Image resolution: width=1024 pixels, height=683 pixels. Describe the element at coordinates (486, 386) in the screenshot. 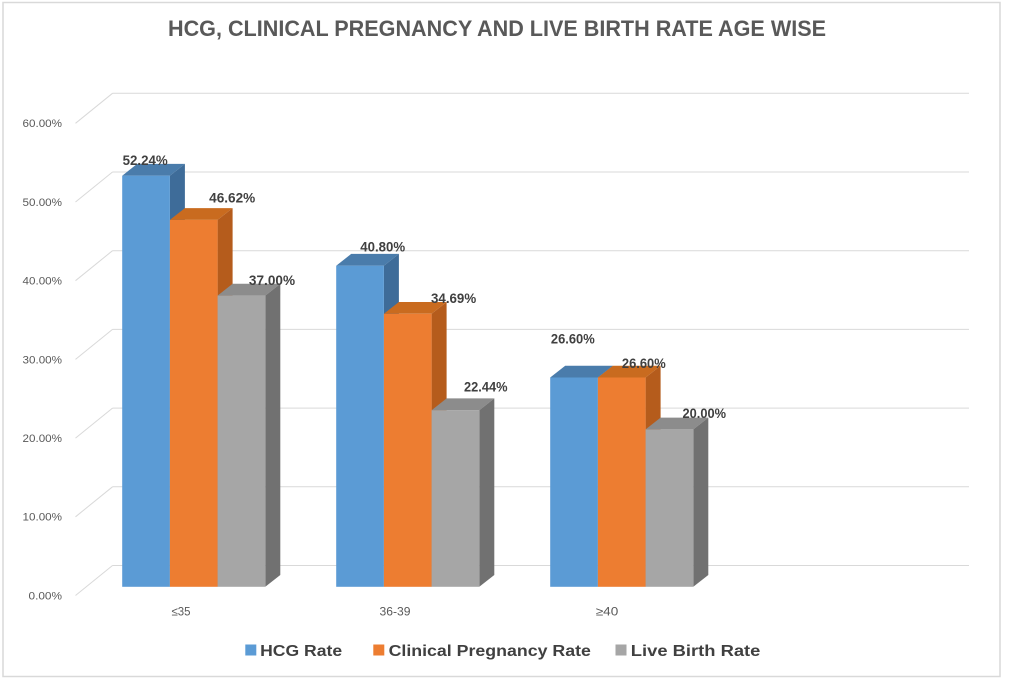

I see `svg-text: 22.44%` at that location.